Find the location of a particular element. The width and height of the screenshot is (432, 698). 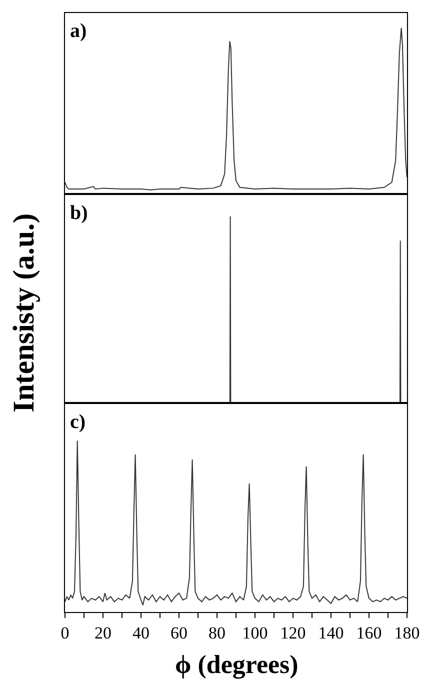

x-axis-title: ϕ (degrees) is located at coordinates (236, 664).